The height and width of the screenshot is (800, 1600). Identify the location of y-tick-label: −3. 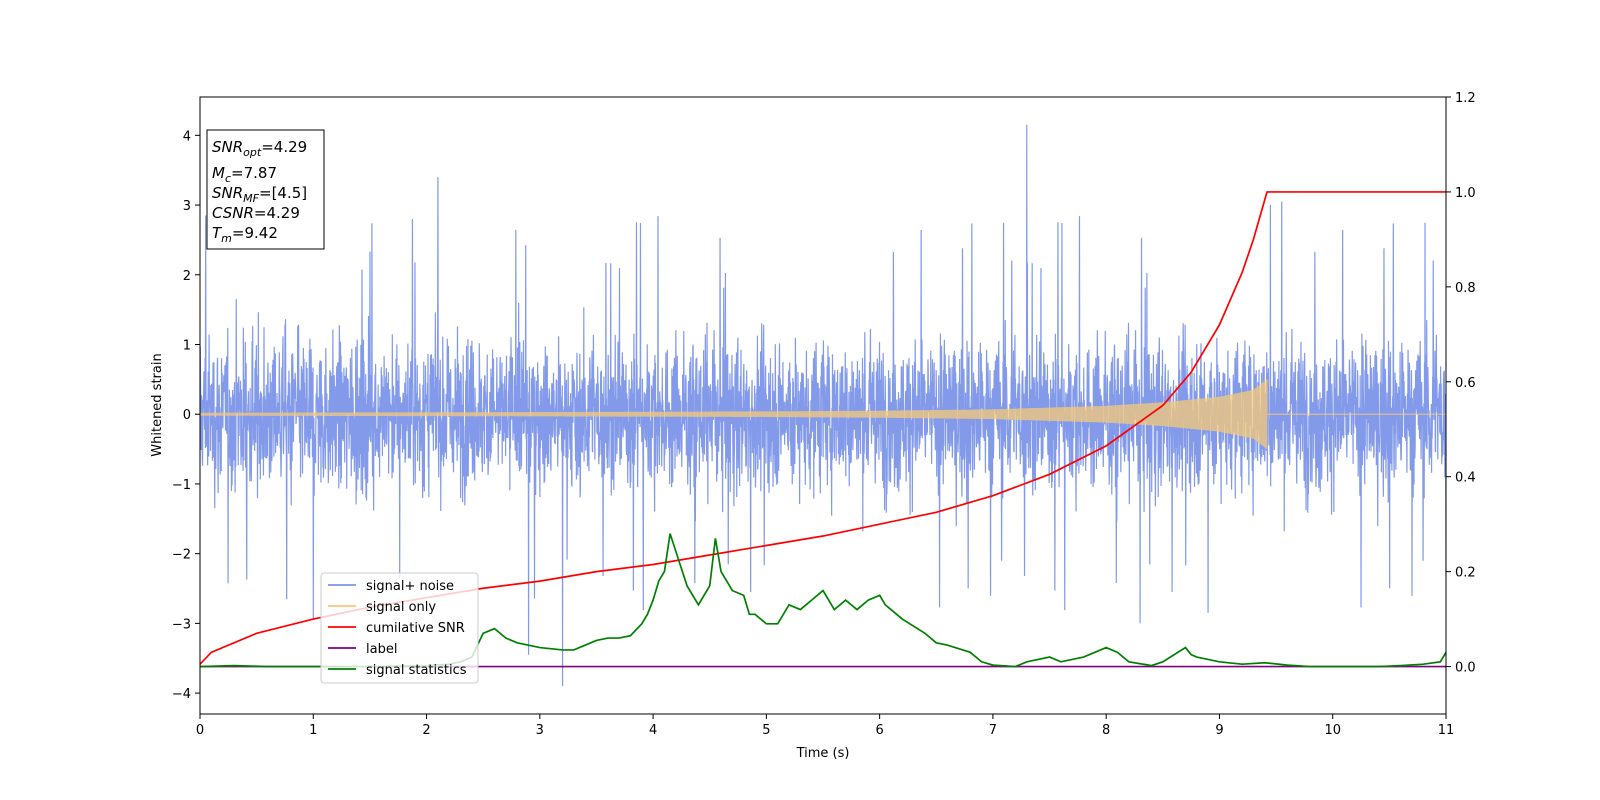
(181, 624).